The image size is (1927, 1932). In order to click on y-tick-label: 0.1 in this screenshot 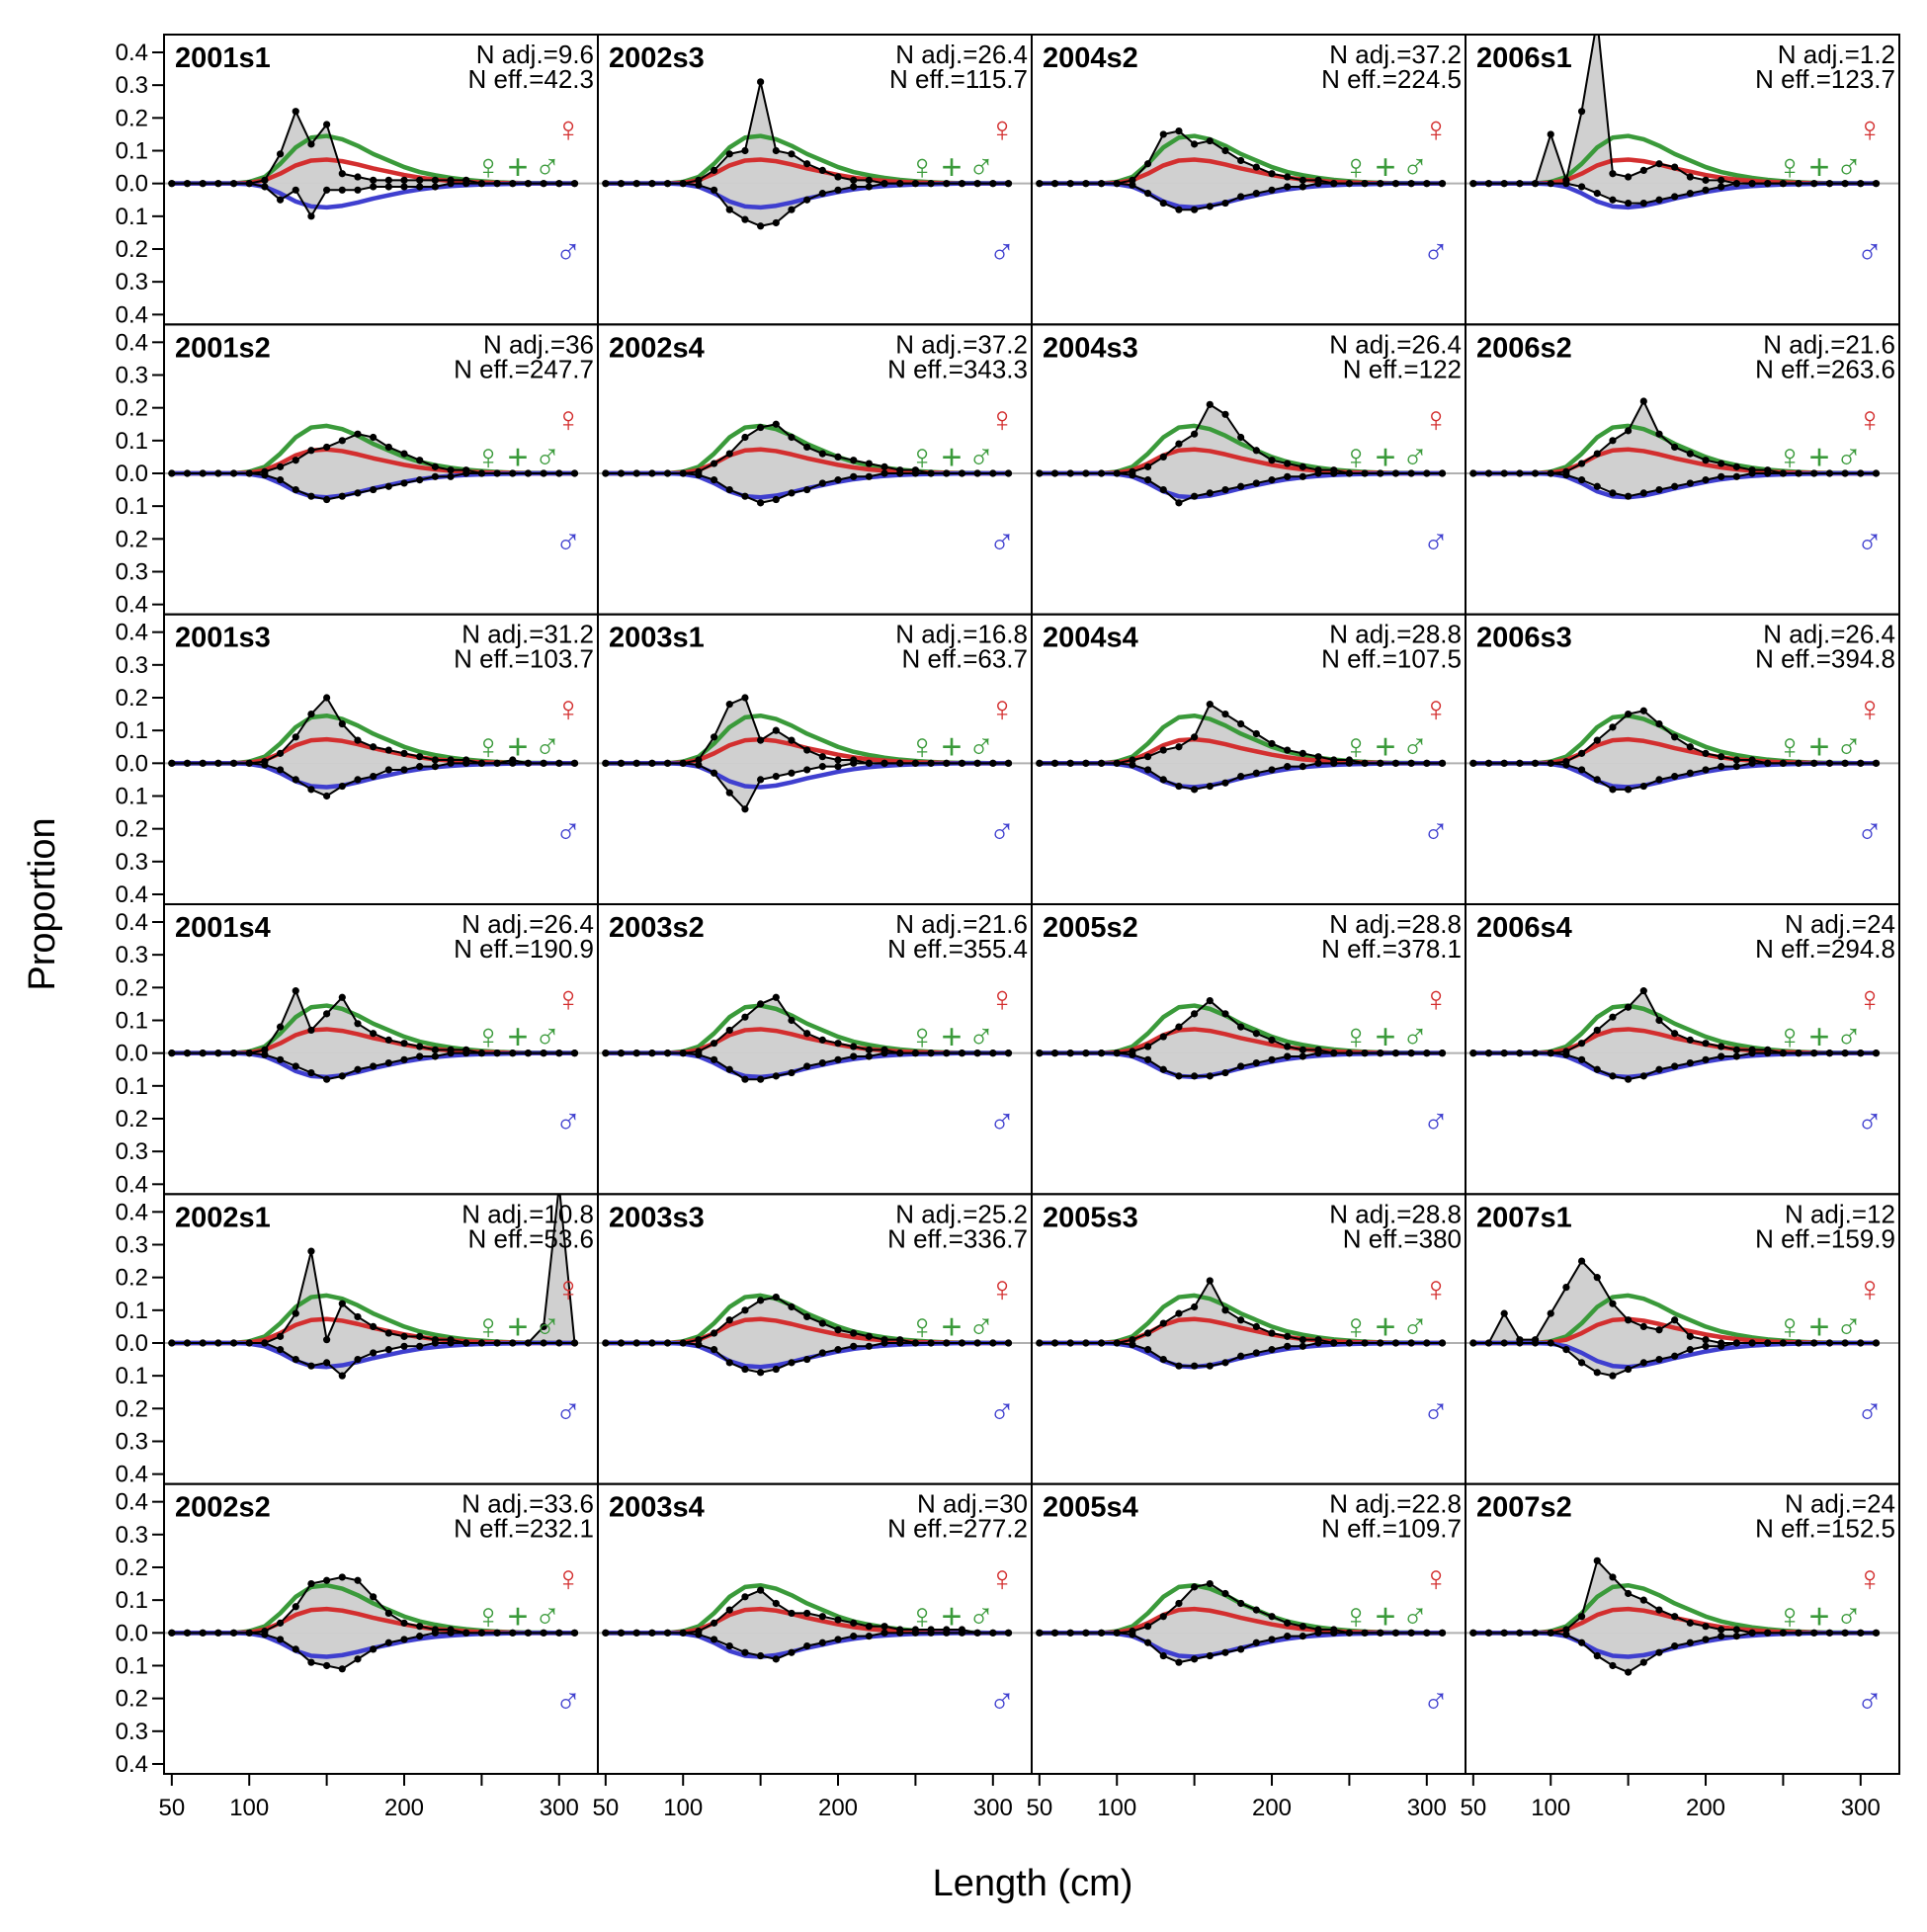, I will do `click(132, 1020)`.